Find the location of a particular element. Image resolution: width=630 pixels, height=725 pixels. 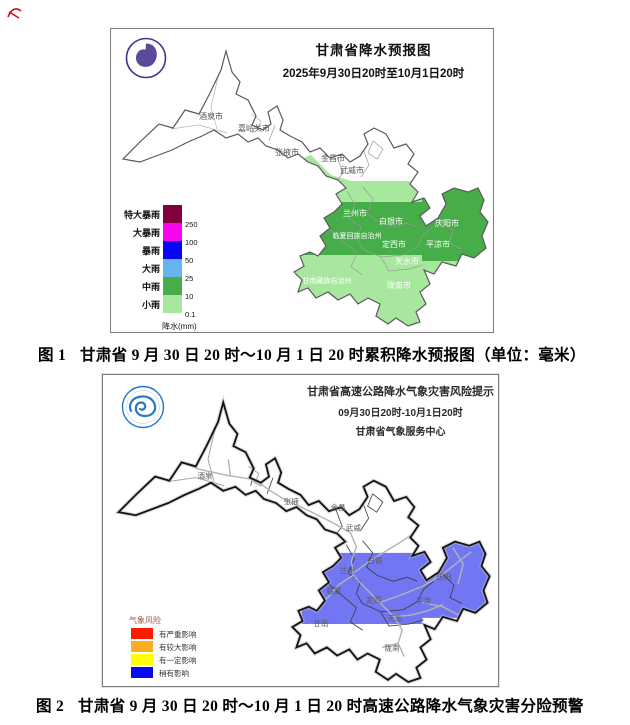

city-label: 白银 is located at coordinates (375, 560).